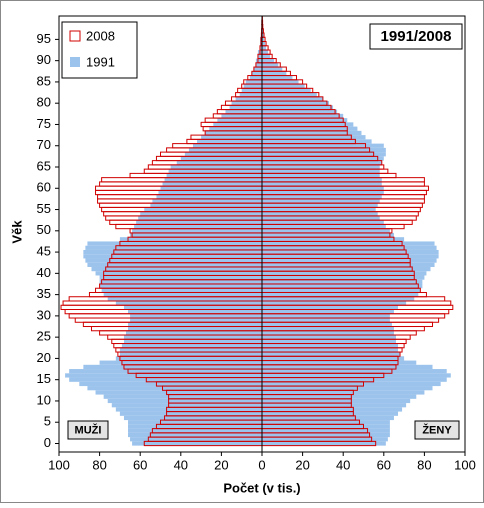 The width and height of the screenshot is (484, 508). I want to click on x-tick-label: 100, so click(465, 464).